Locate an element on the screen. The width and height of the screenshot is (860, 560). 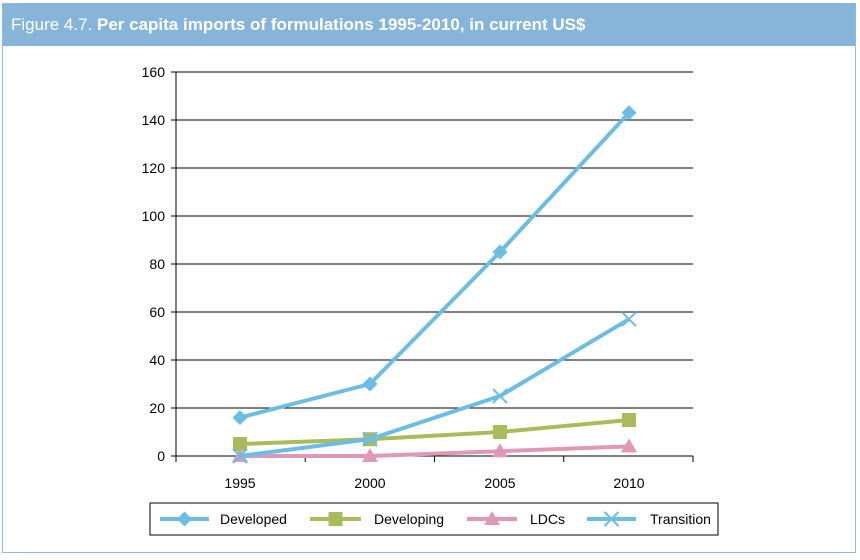
y-tick-label: 120 is located at coordinates (154, 168).